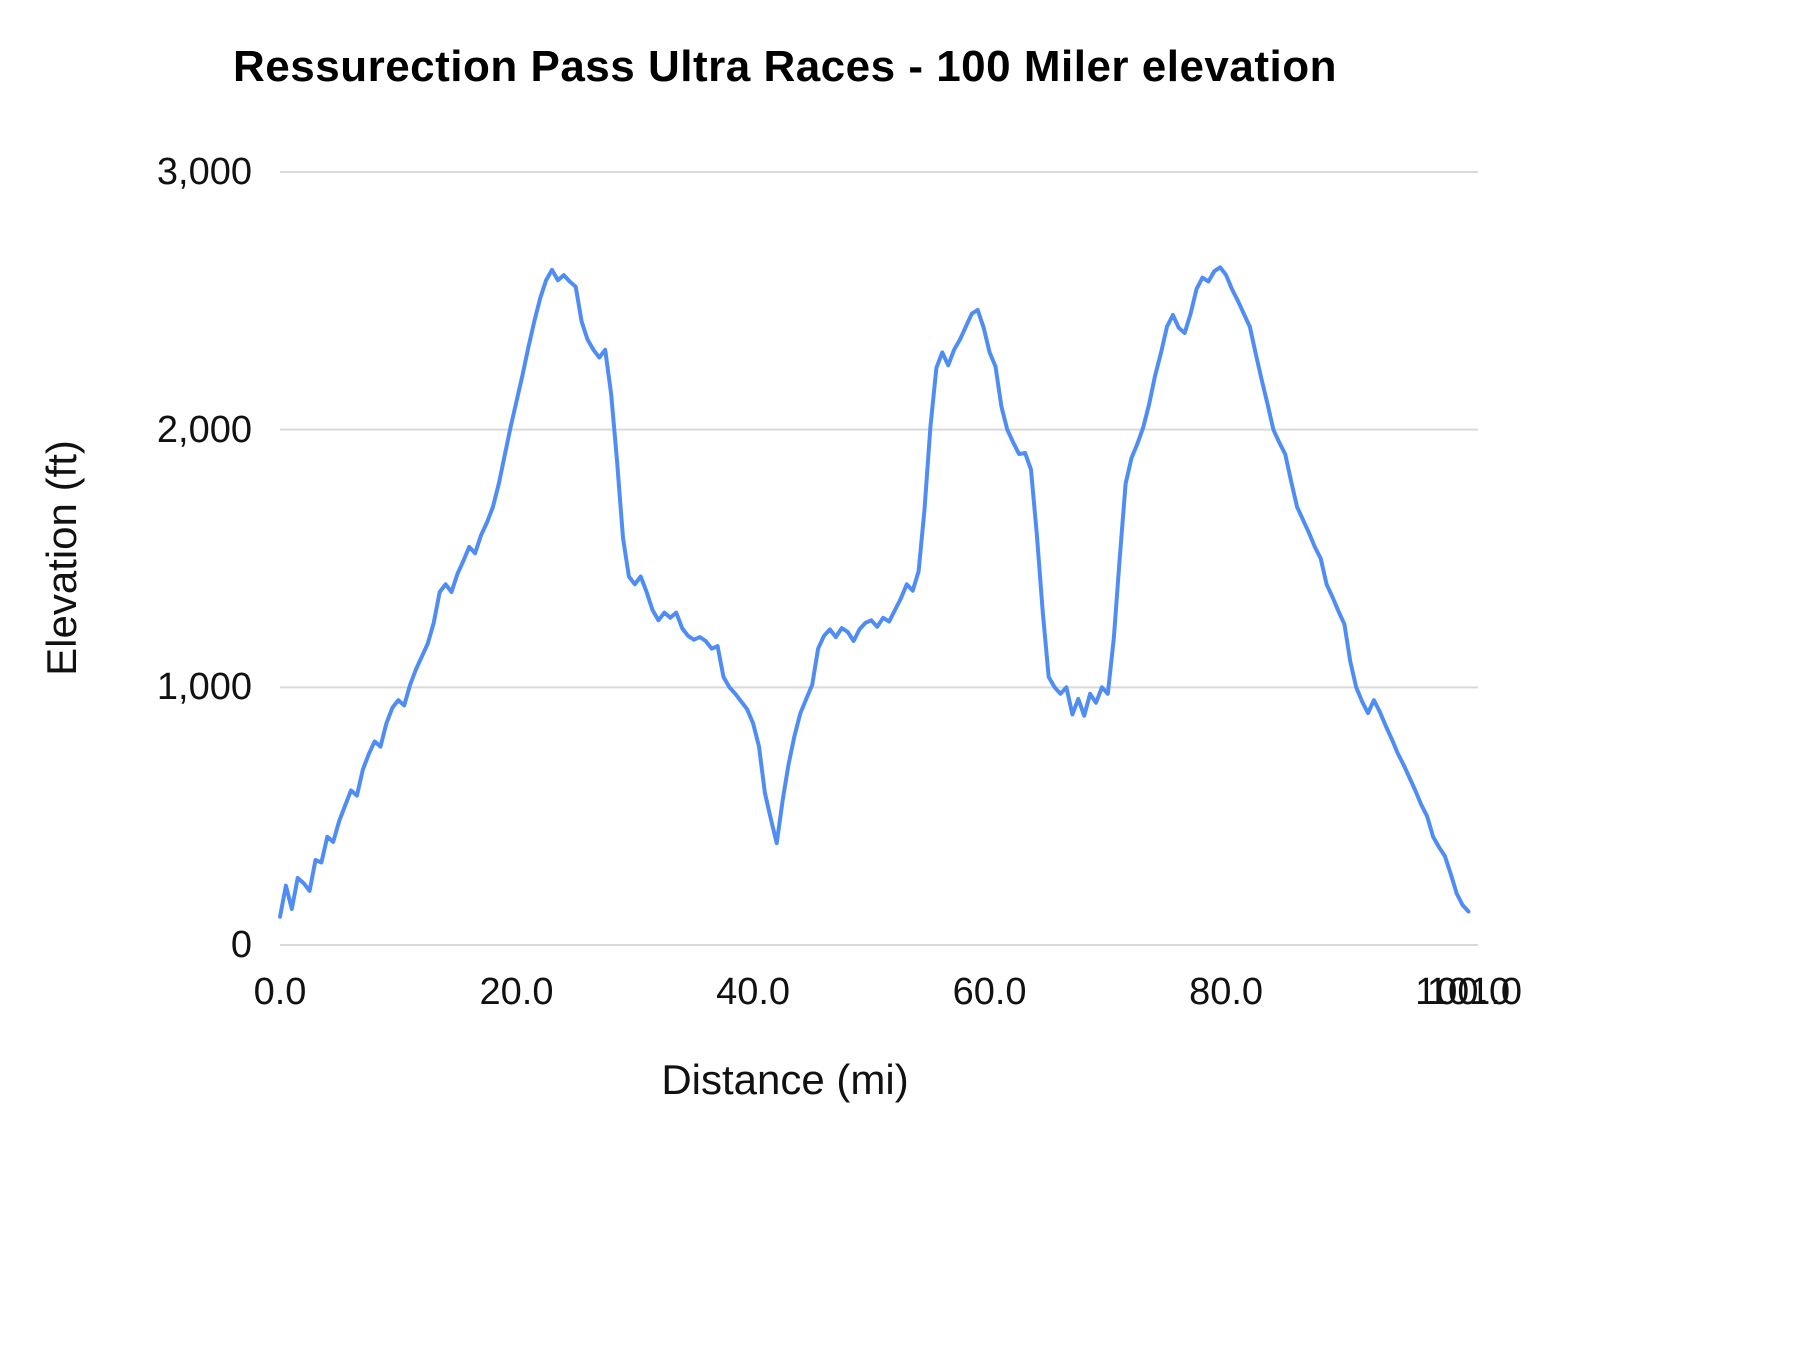 This screenshot has width=1800, height=1350. What do you see at coordinates (280, 992) in the screenshot?
I see `x-tick-label: 0.0` at bounding box center [280, 992].